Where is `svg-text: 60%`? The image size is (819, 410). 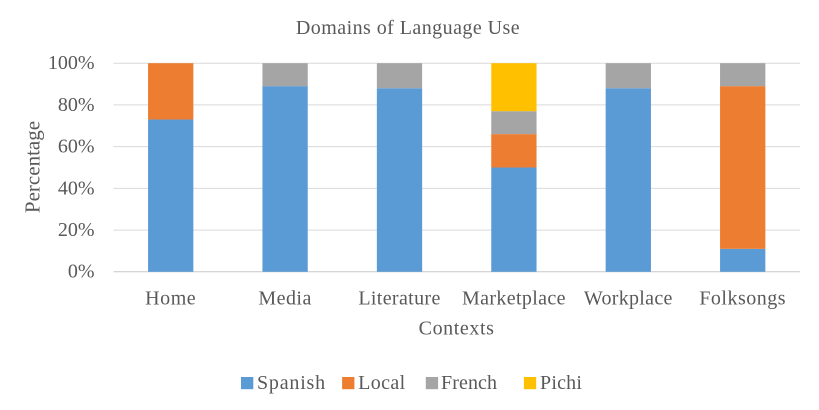
svg-text: 60% is located at coordinates (76, 147).